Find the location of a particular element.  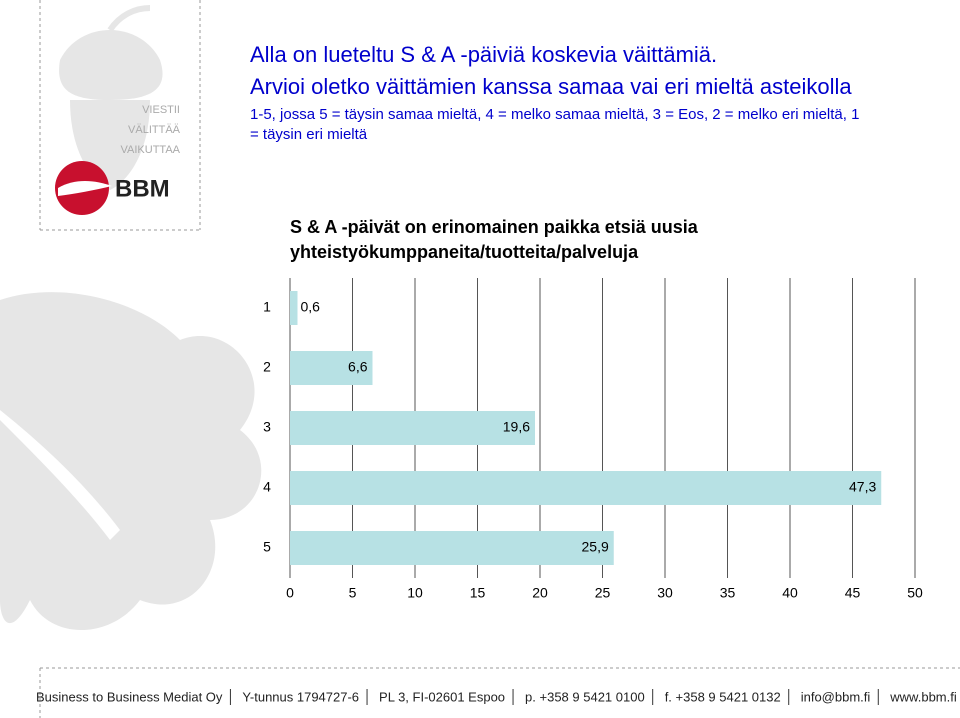

logo-name: BBM is located at coordinates (142, 188).